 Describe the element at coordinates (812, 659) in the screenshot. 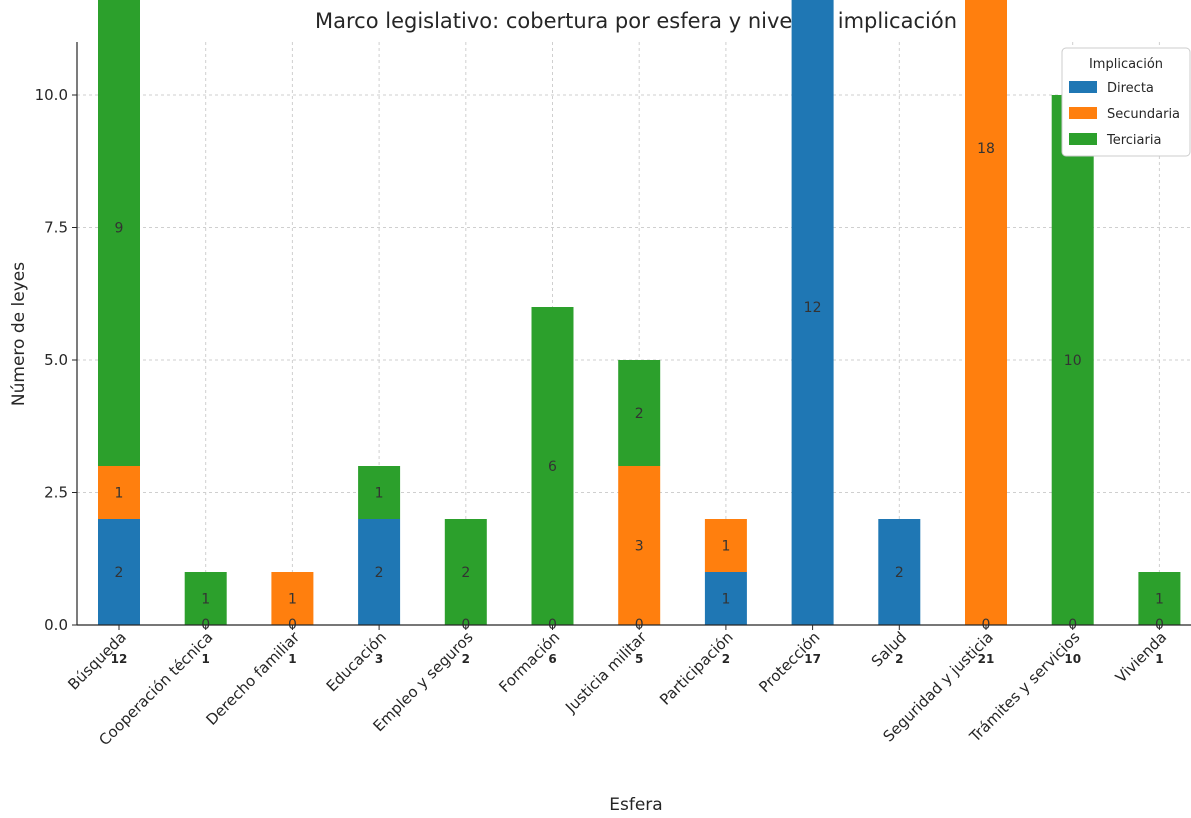

I see `total-label: 17` at that location.